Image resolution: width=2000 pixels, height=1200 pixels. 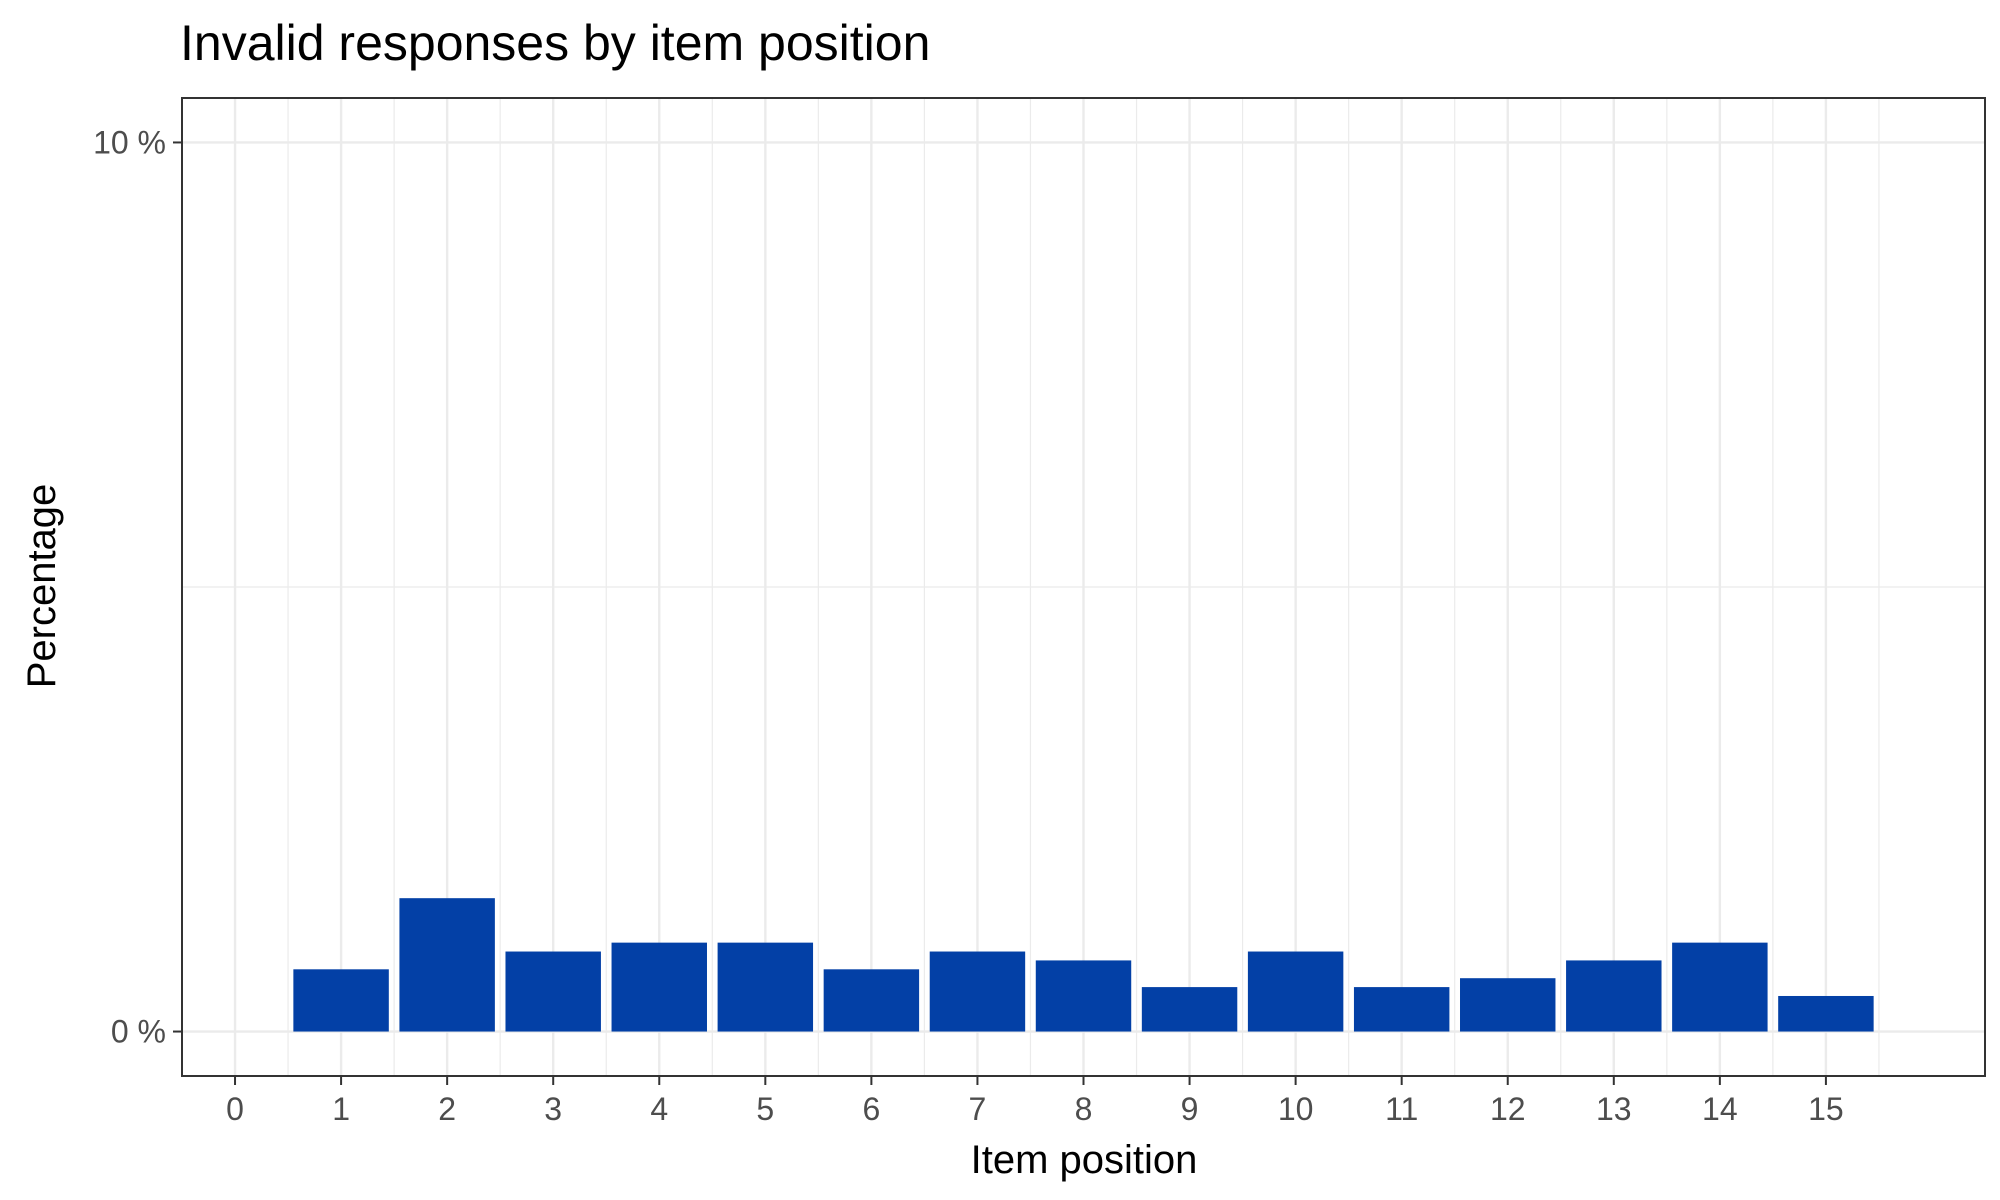 I want to click on x-tick-label: 5, so click(x=765, y=1109).